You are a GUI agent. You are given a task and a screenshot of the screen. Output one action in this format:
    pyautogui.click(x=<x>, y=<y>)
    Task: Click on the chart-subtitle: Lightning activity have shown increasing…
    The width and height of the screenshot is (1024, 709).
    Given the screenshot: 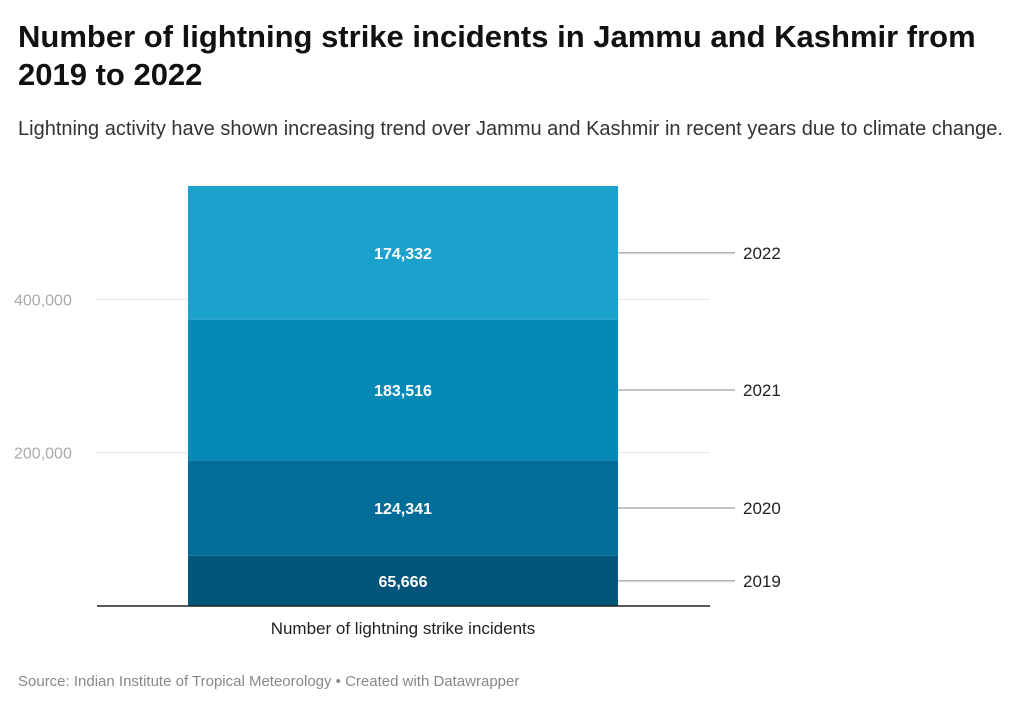 What is the action you would take?
    pyautogui.click(x=510, y=129)
    